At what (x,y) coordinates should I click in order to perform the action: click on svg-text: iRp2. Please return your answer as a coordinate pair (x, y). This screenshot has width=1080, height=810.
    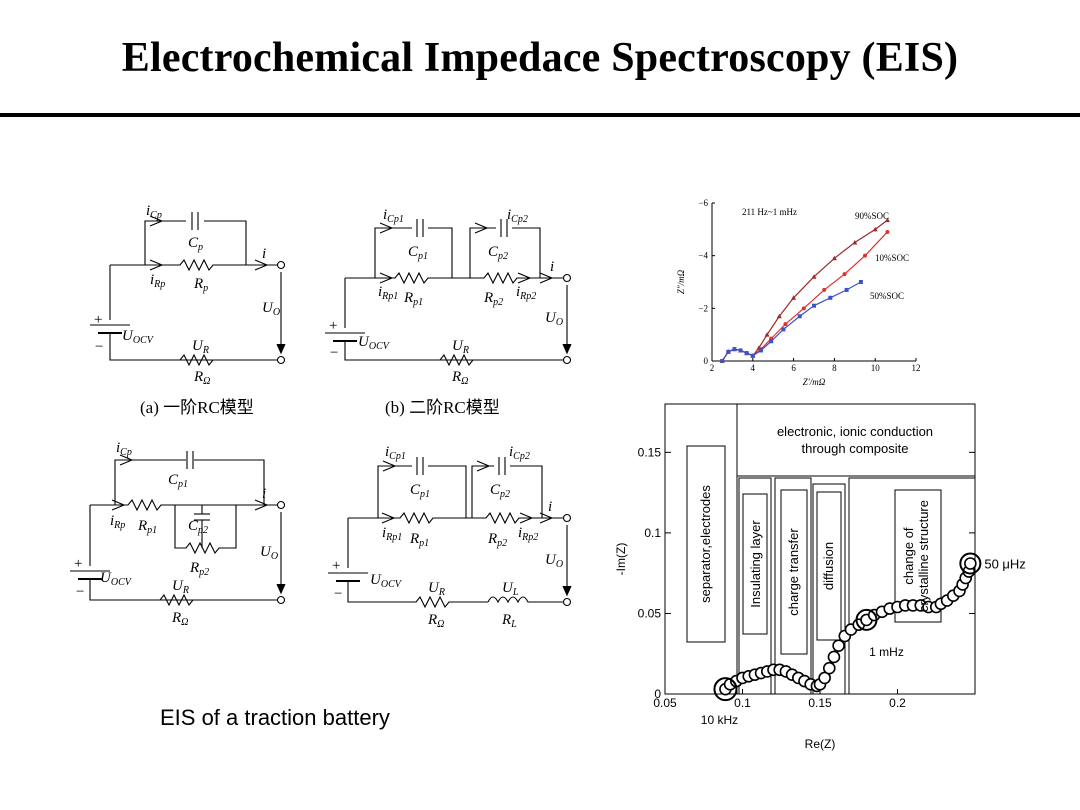
    Looking at the image, I should click on (528, 534).